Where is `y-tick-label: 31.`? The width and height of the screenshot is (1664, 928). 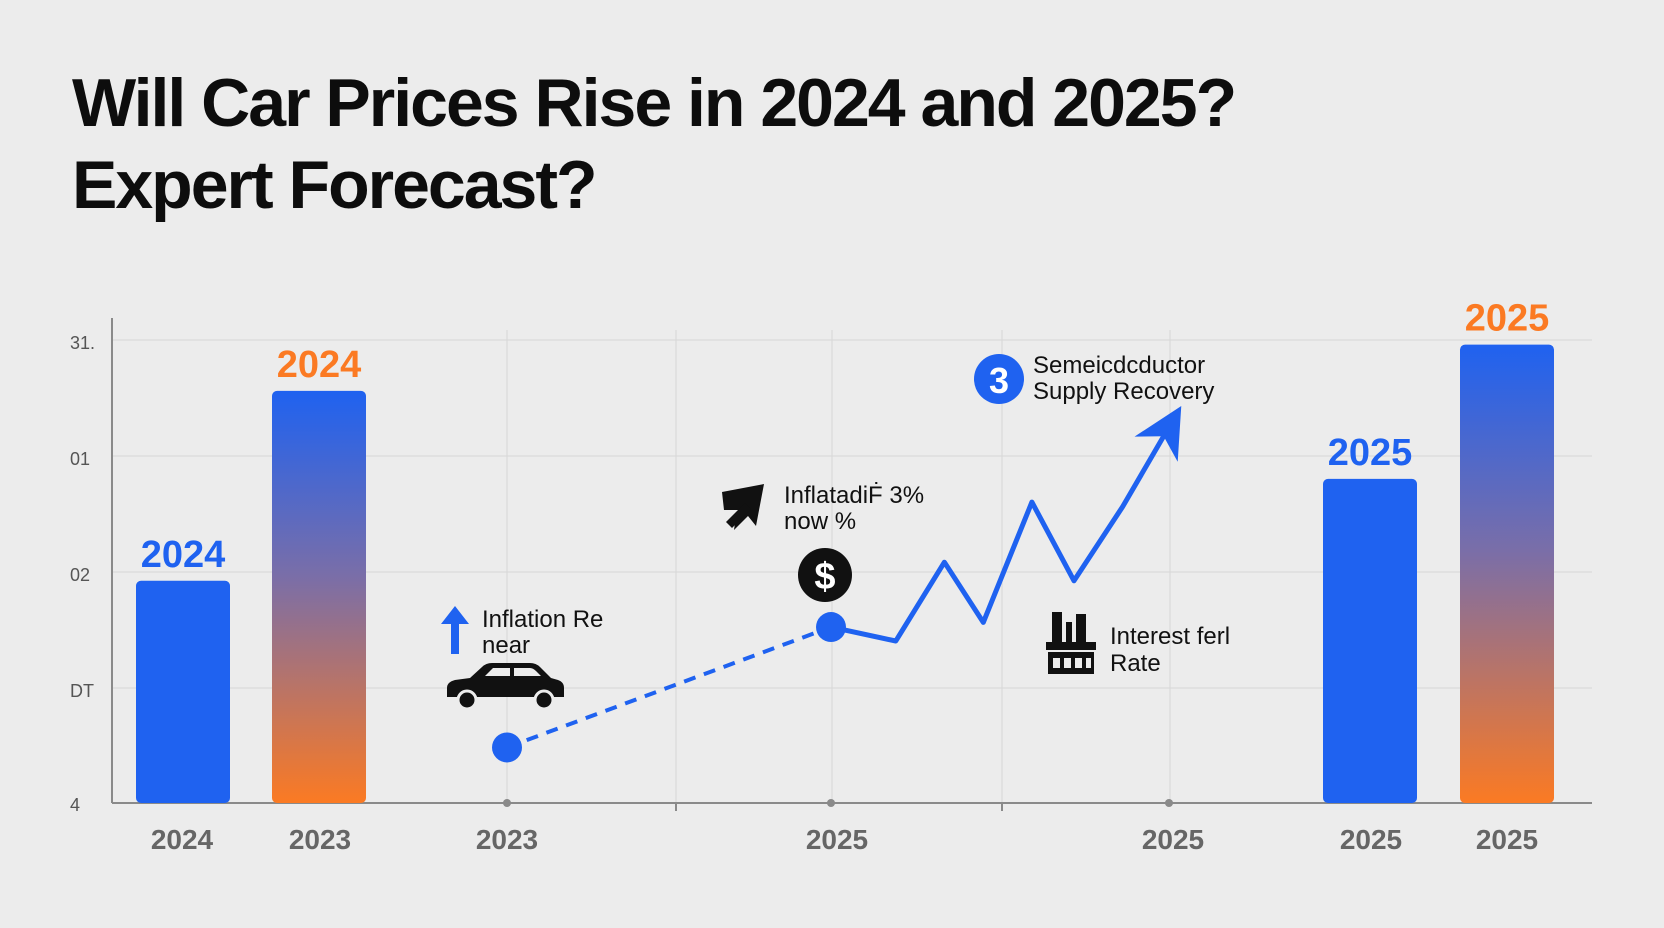
y-tick-label: 31. is located at coordinates (82, 343).